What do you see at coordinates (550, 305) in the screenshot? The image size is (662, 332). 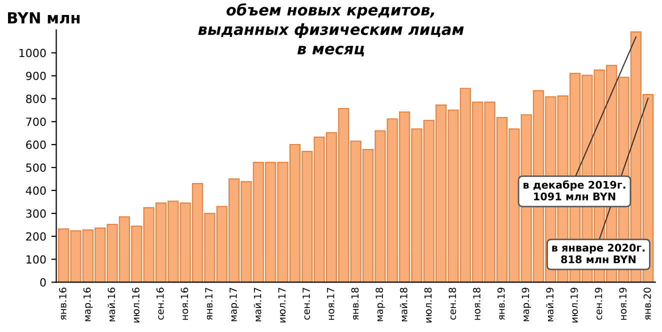 I see `x-tick-label: май.19` at bounding box center [550, 305].